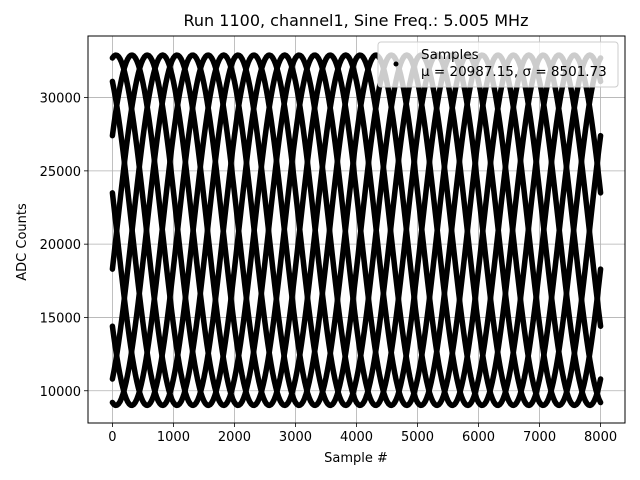 The width and height of the screenshot is (640, 480). Describe the element at coordinates (539, 437) in the screenshot. I see `x-tick-label: 7000` at that location.